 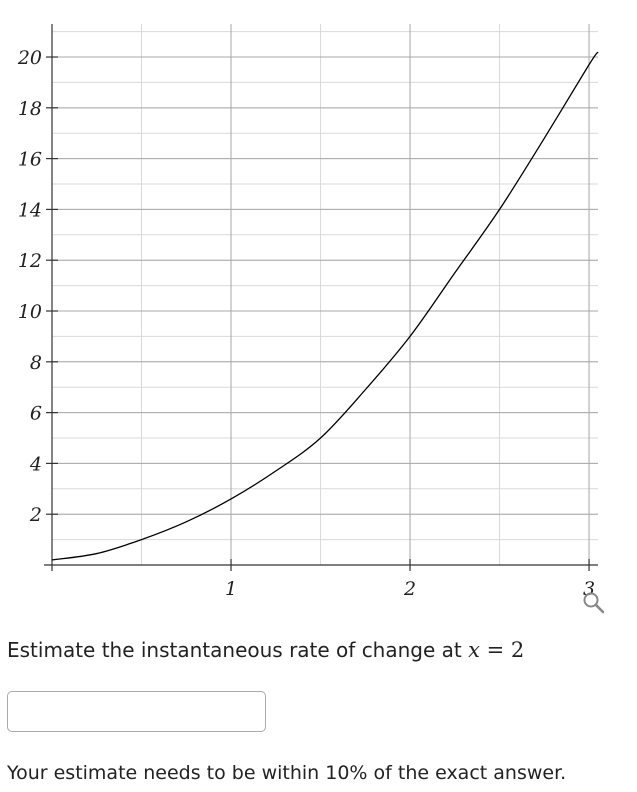 I want to click on y-tick-label: 12, so click(x=30, y=261).